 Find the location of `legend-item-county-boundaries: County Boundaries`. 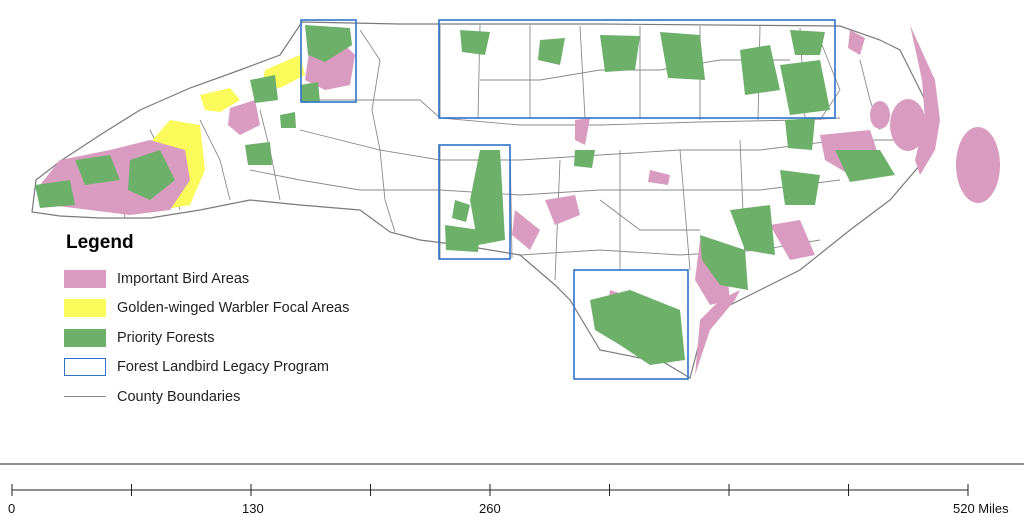

legend-item-county-boundaries: County Boundaries is located at coordinates (206, 397).